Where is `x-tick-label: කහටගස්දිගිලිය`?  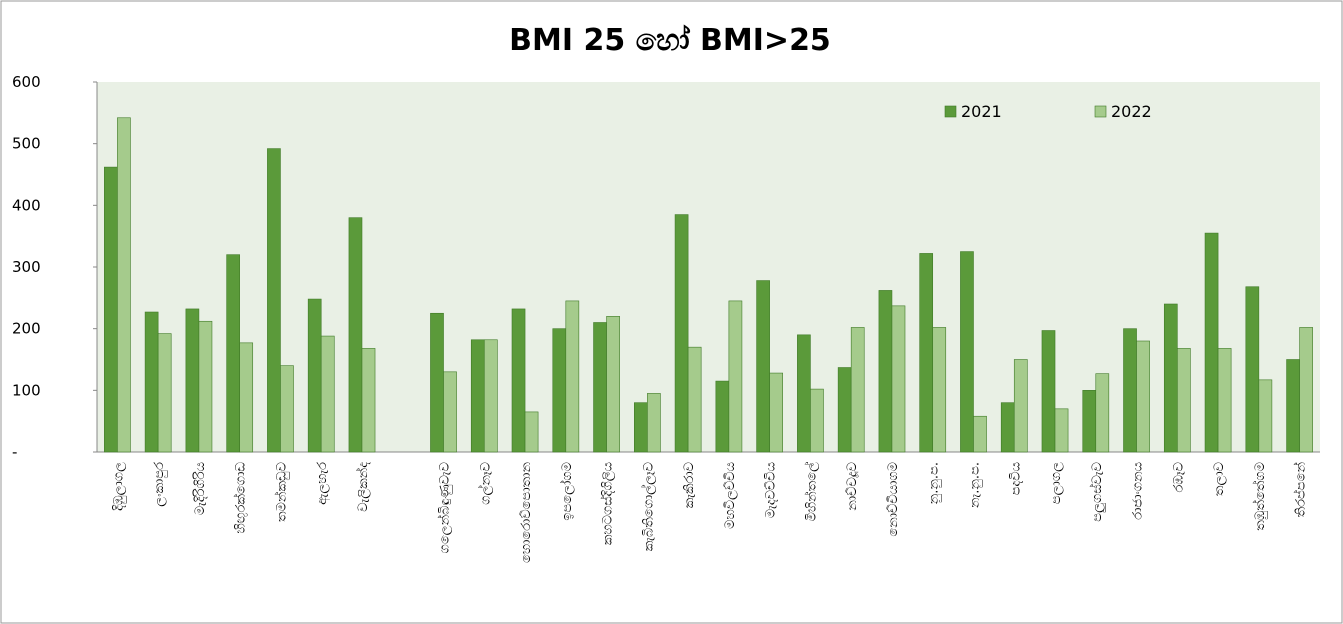 x-tick-label: කහටගස්දිගිලිය is located at coordinates (607, 503).